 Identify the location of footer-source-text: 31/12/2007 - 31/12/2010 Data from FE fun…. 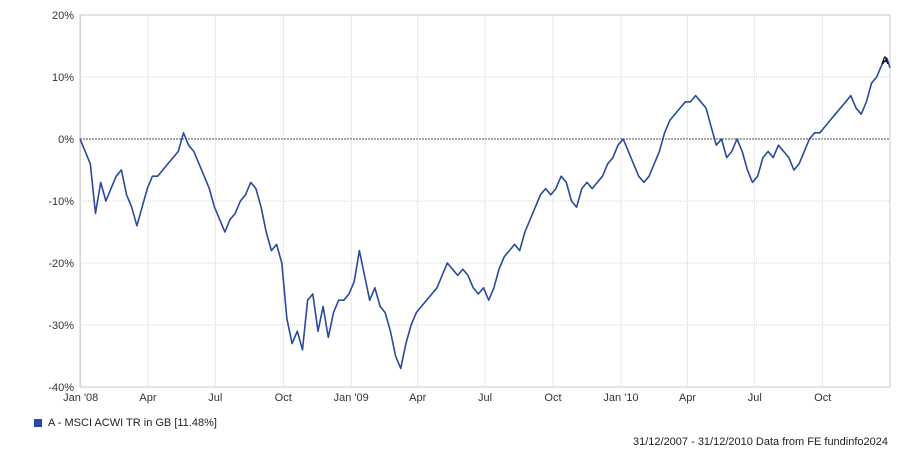
(760, 442).